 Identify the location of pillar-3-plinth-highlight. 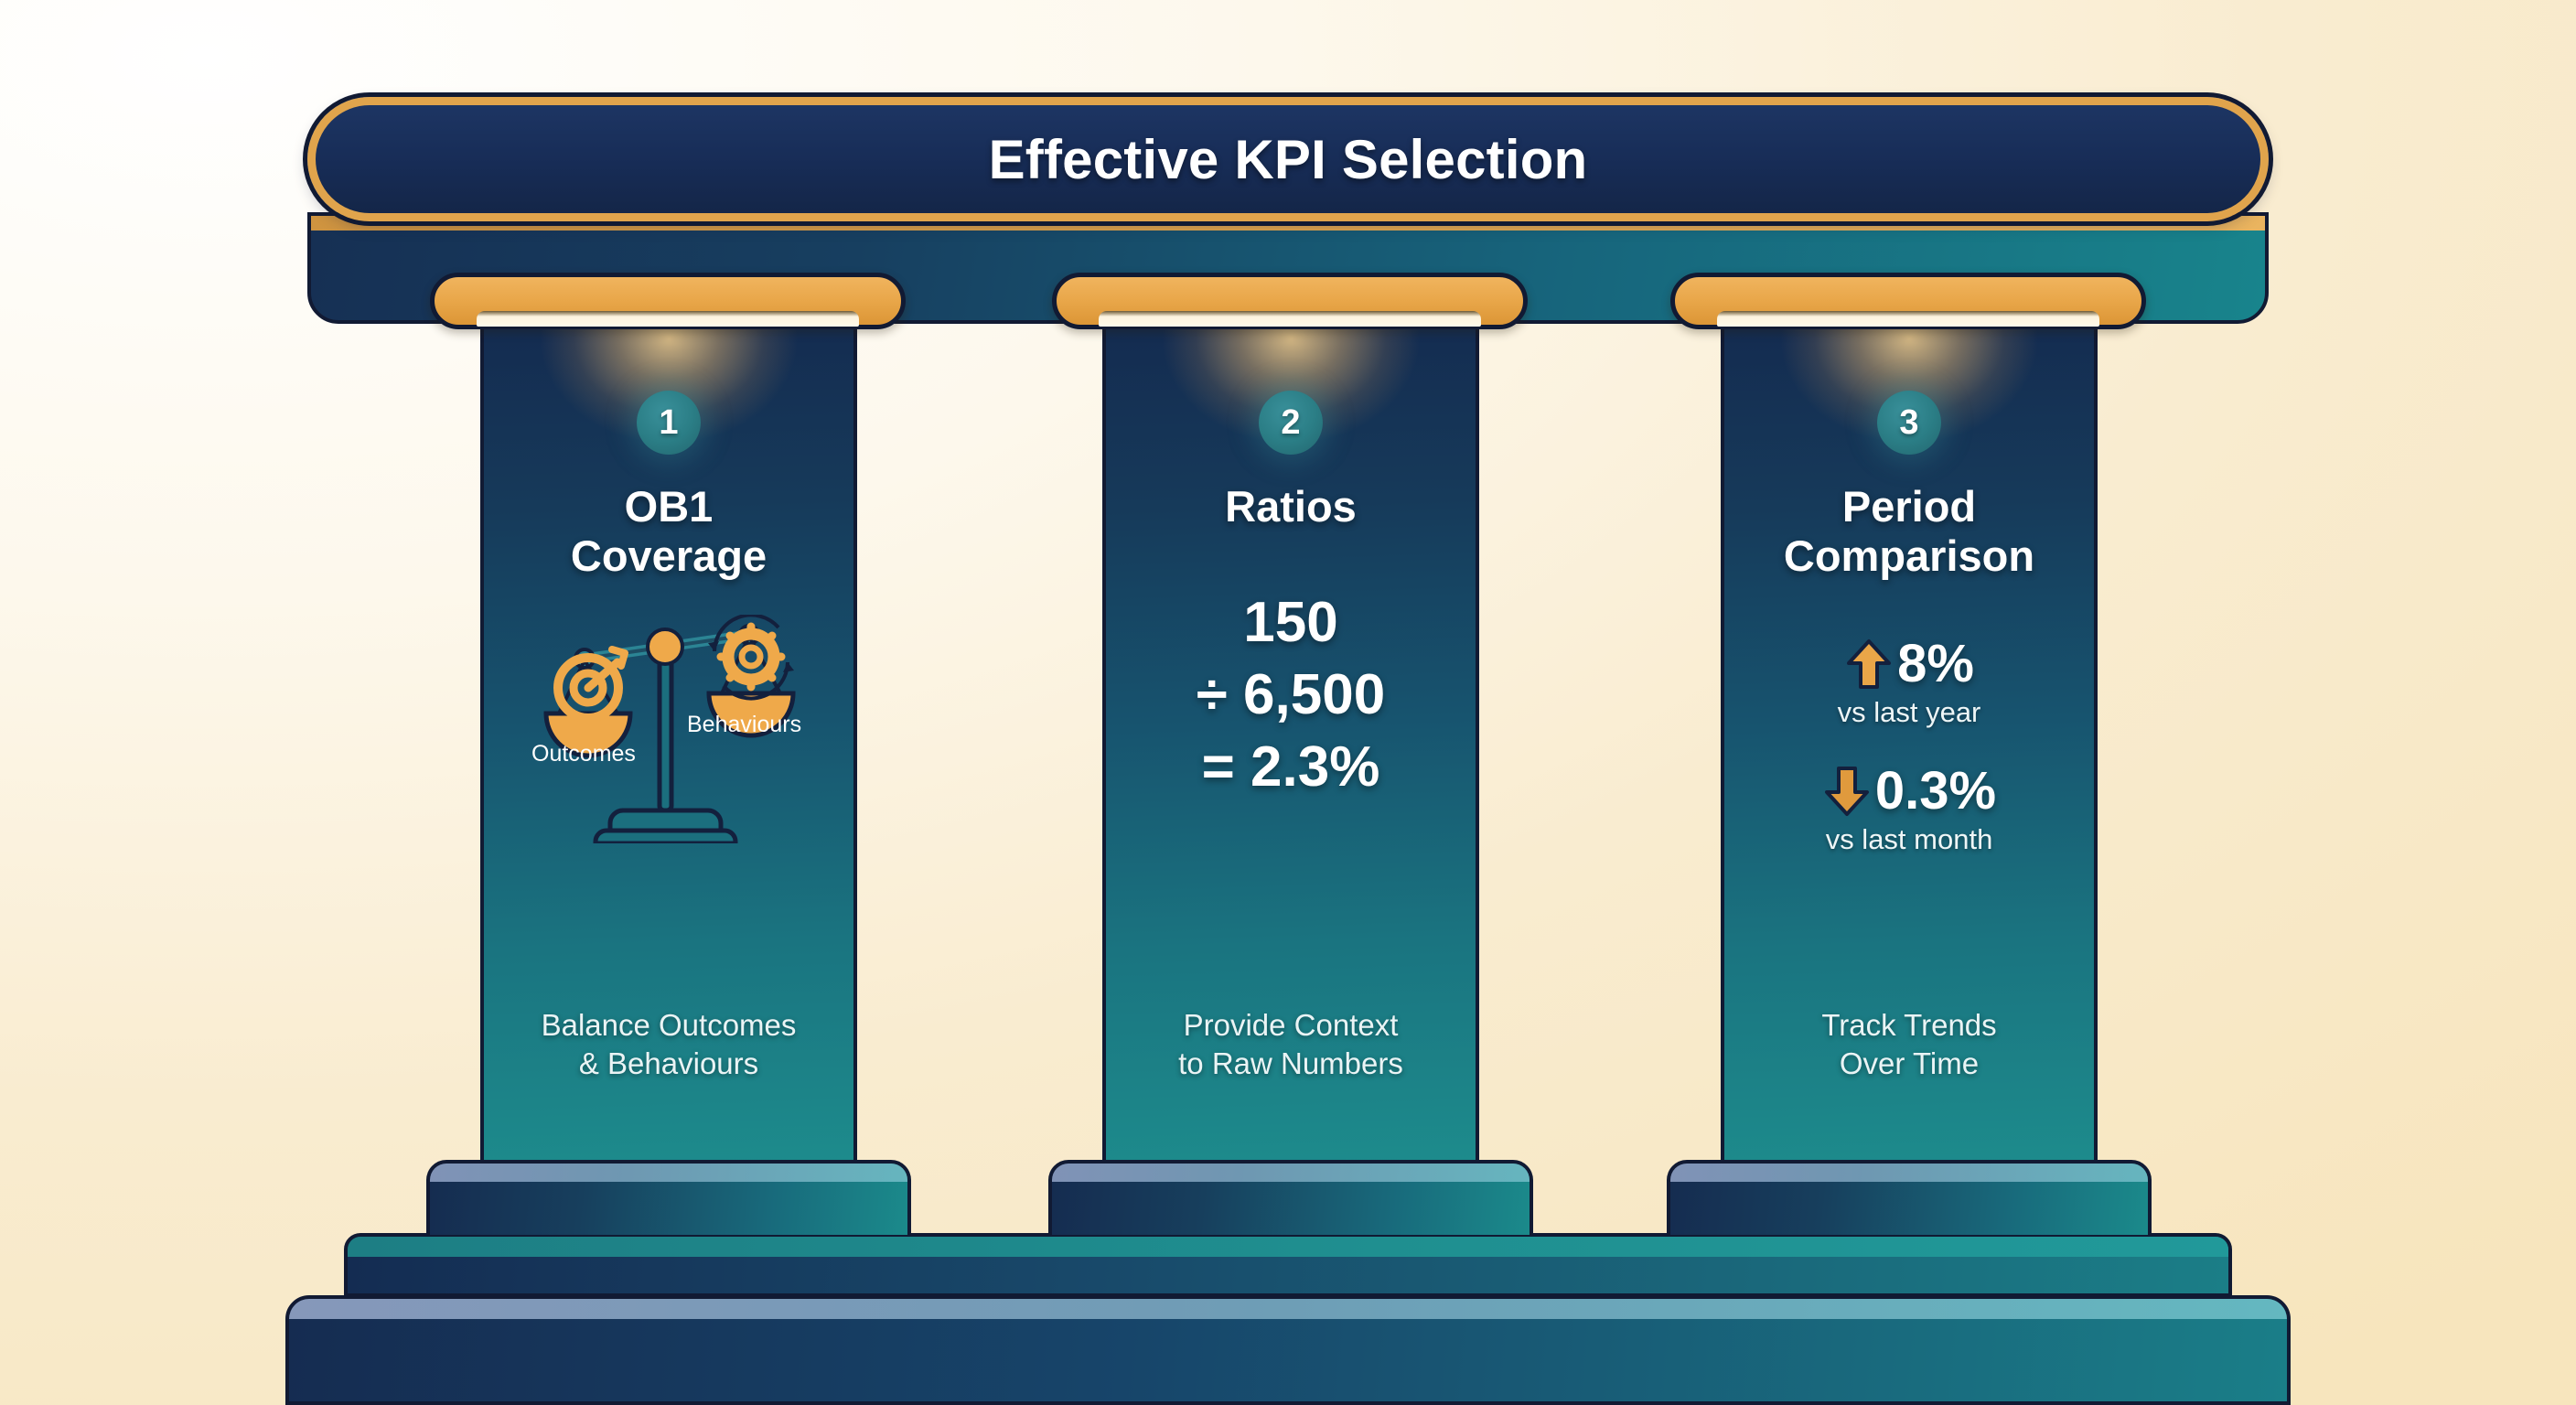
(1909, 1173).